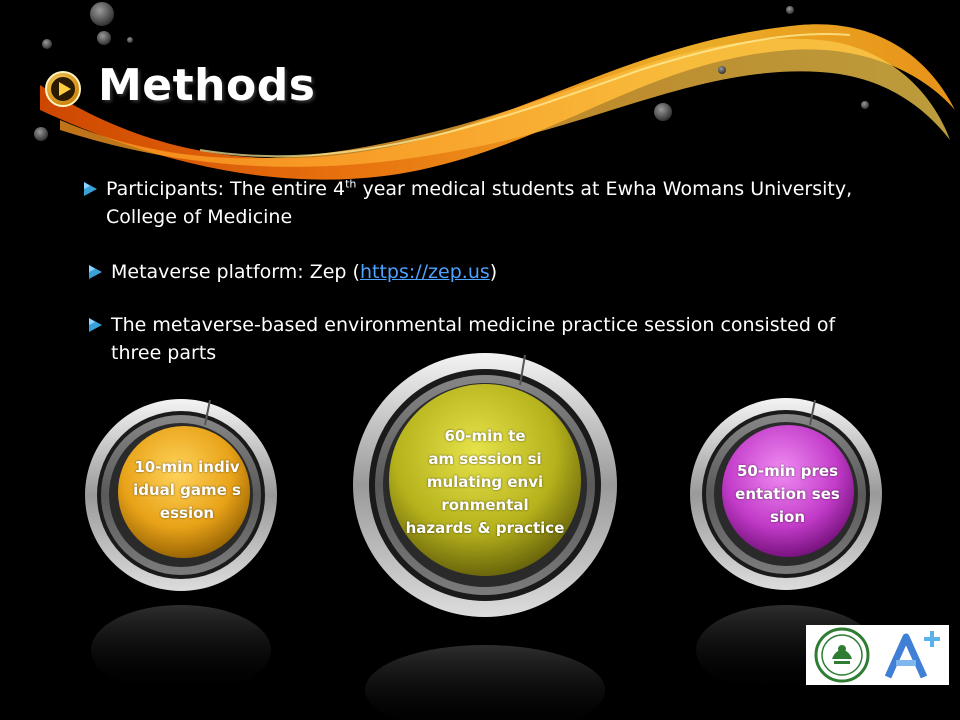 The image size is (960, 720). What do you see at coordinates (424, 272) in the screenshot?
I see `zep-link: https://zep.us` at bounding box center [424, 272].